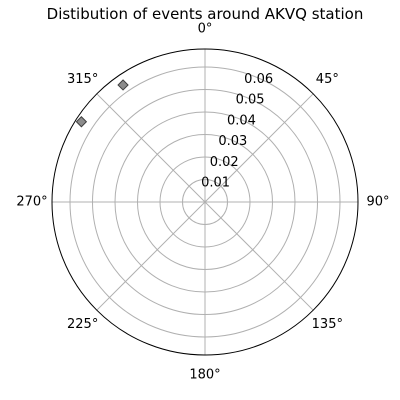 Image resolution: width=400 pixels, height=400 pixels. Describe the element at coordinates (241, 120) in the screenshot. I see `radial-tick-label: 0.04` at that location.